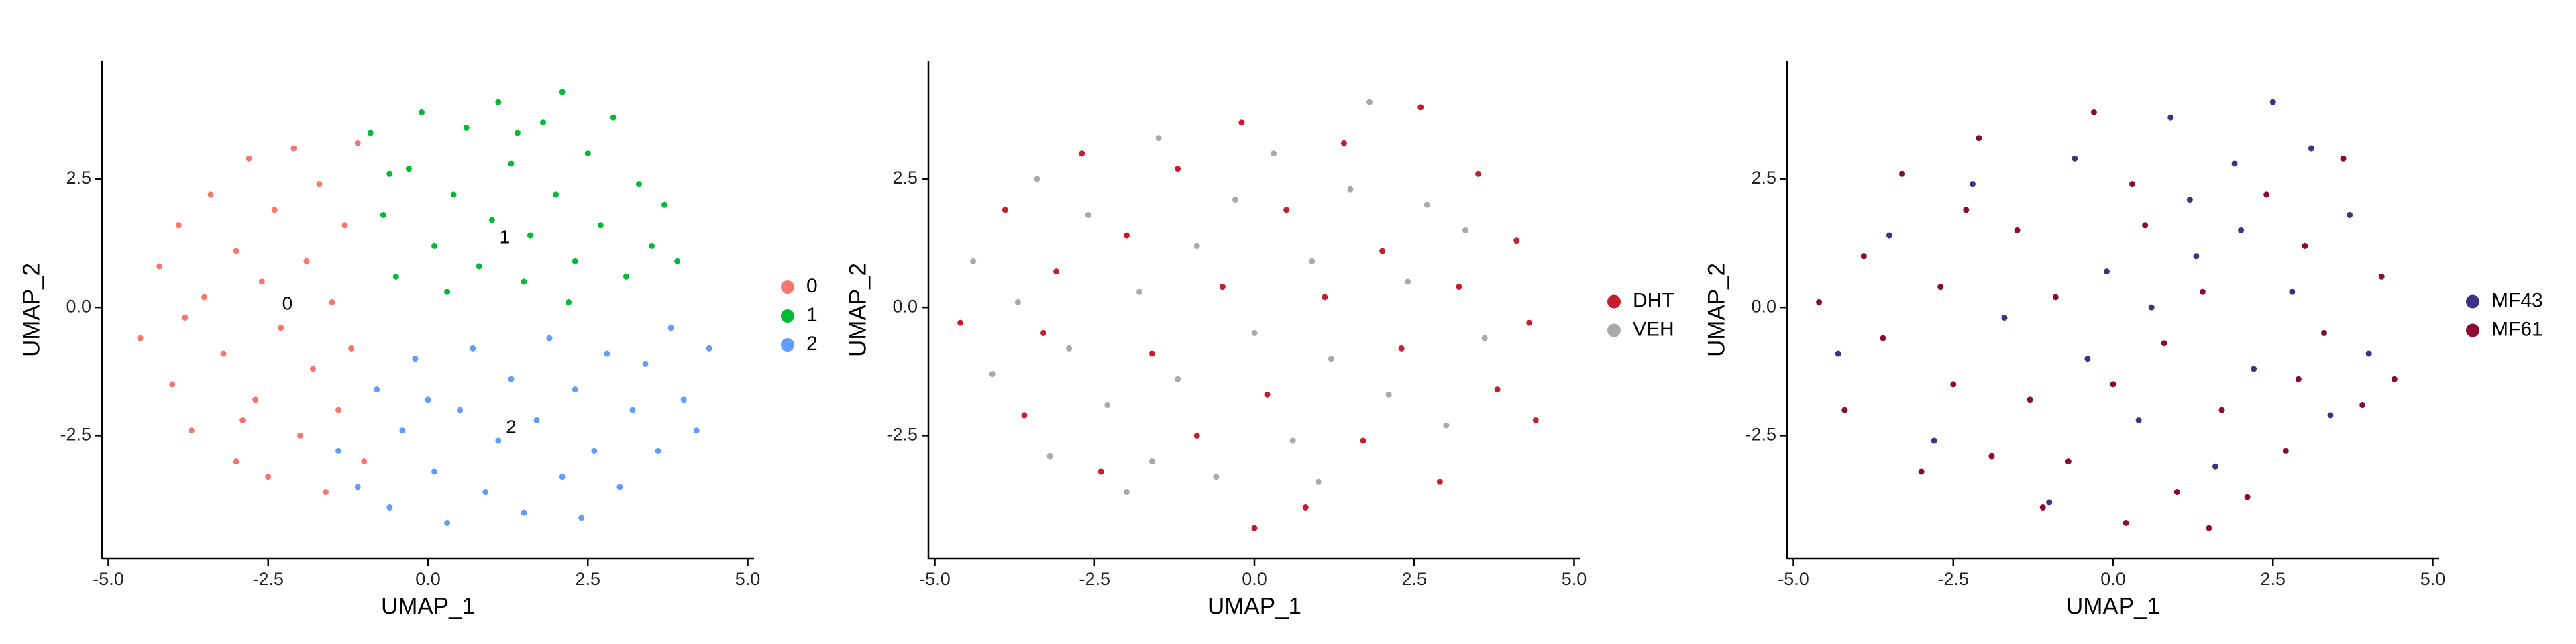  I want to click on y-axis-title: UMAP_2, so click(1716, 310).